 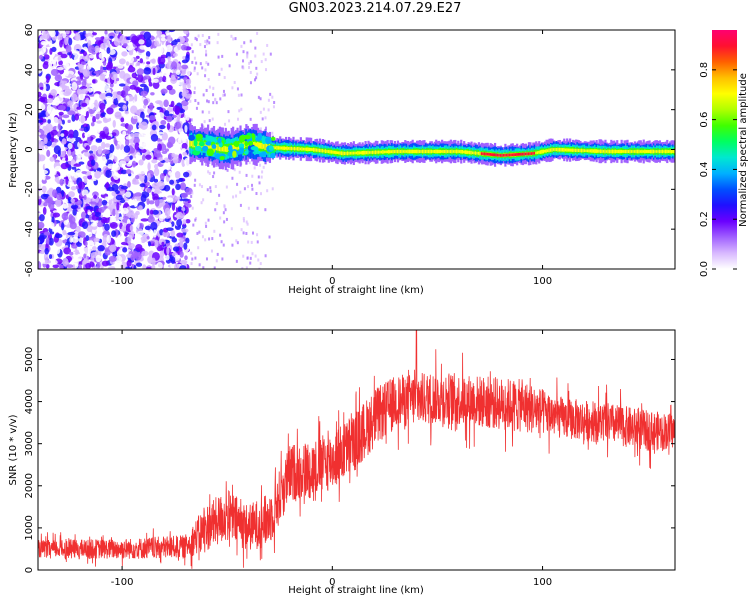 I want to click on y-tick-label: 0, so click(x=29, y=570).